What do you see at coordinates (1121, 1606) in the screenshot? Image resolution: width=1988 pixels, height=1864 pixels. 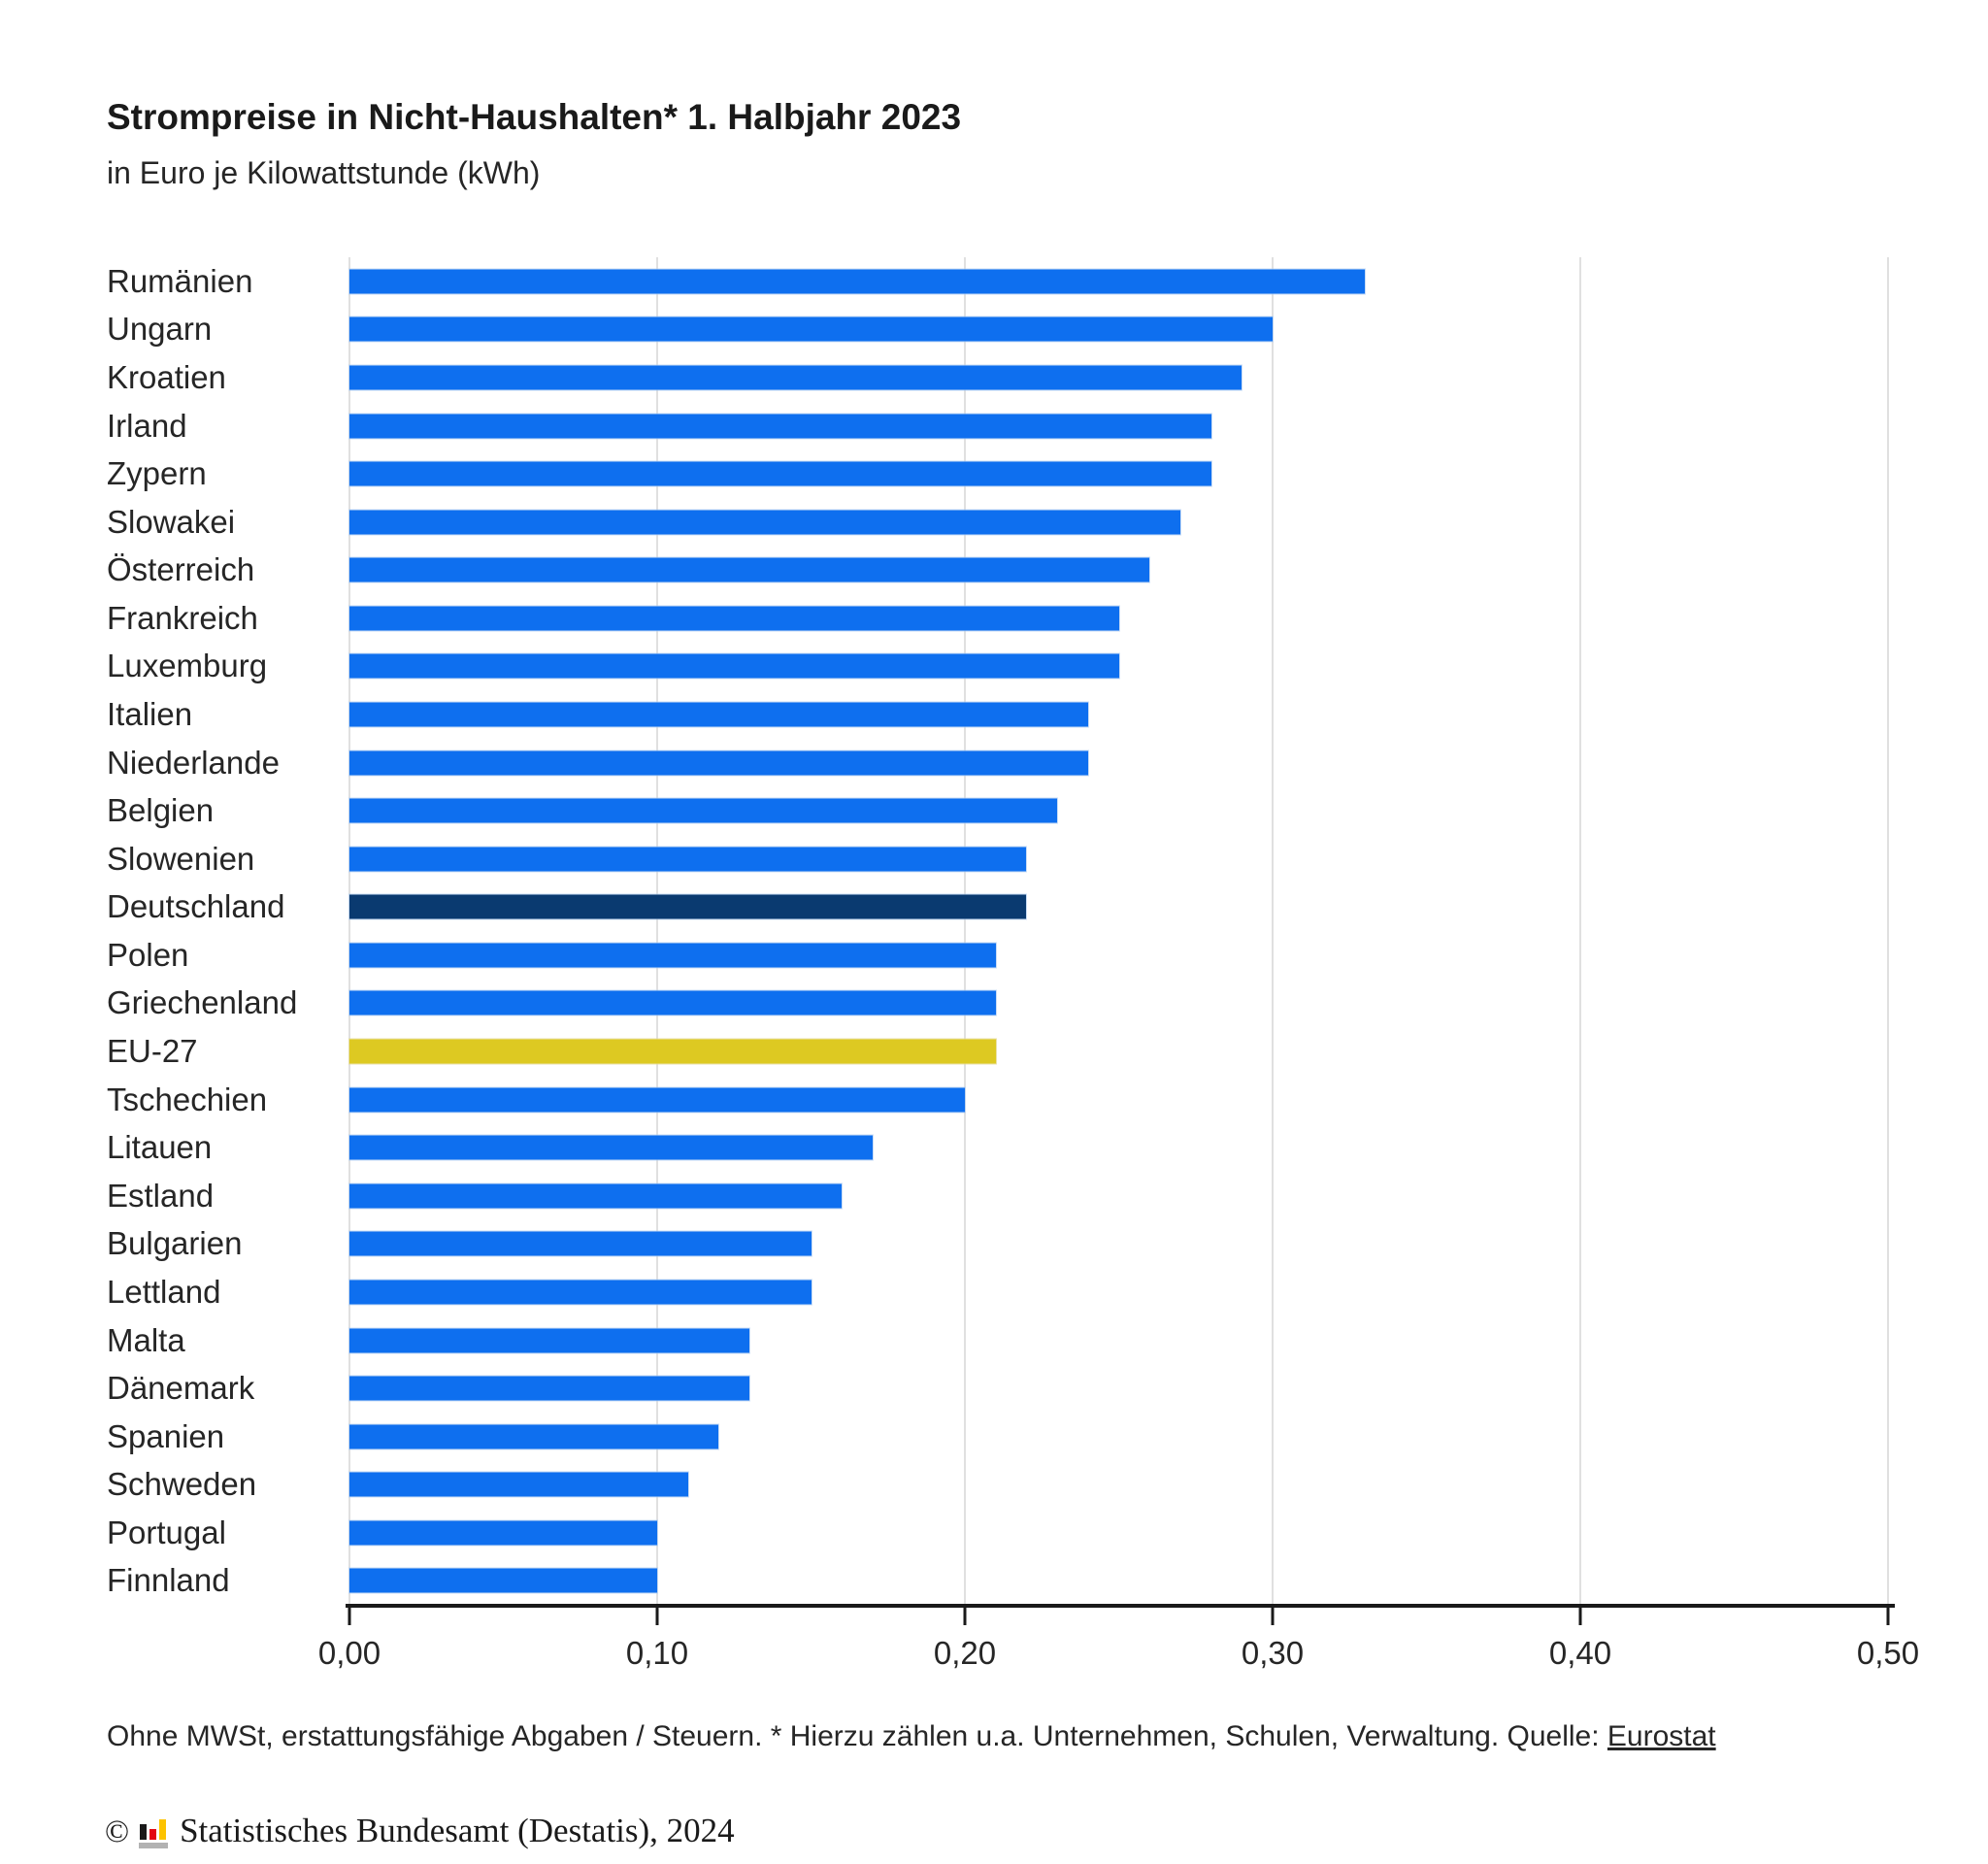 I see `x-axis-line` at bounding box center [1121, 1606].